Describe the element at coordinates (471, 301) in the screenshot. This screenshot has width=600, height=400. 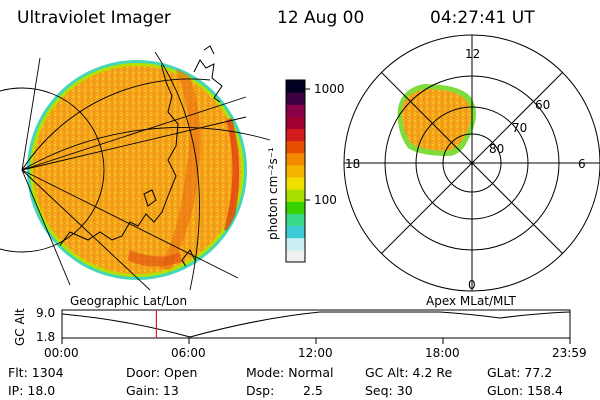
I see `right-projection-label: Apex MLat/MLT` at that location.